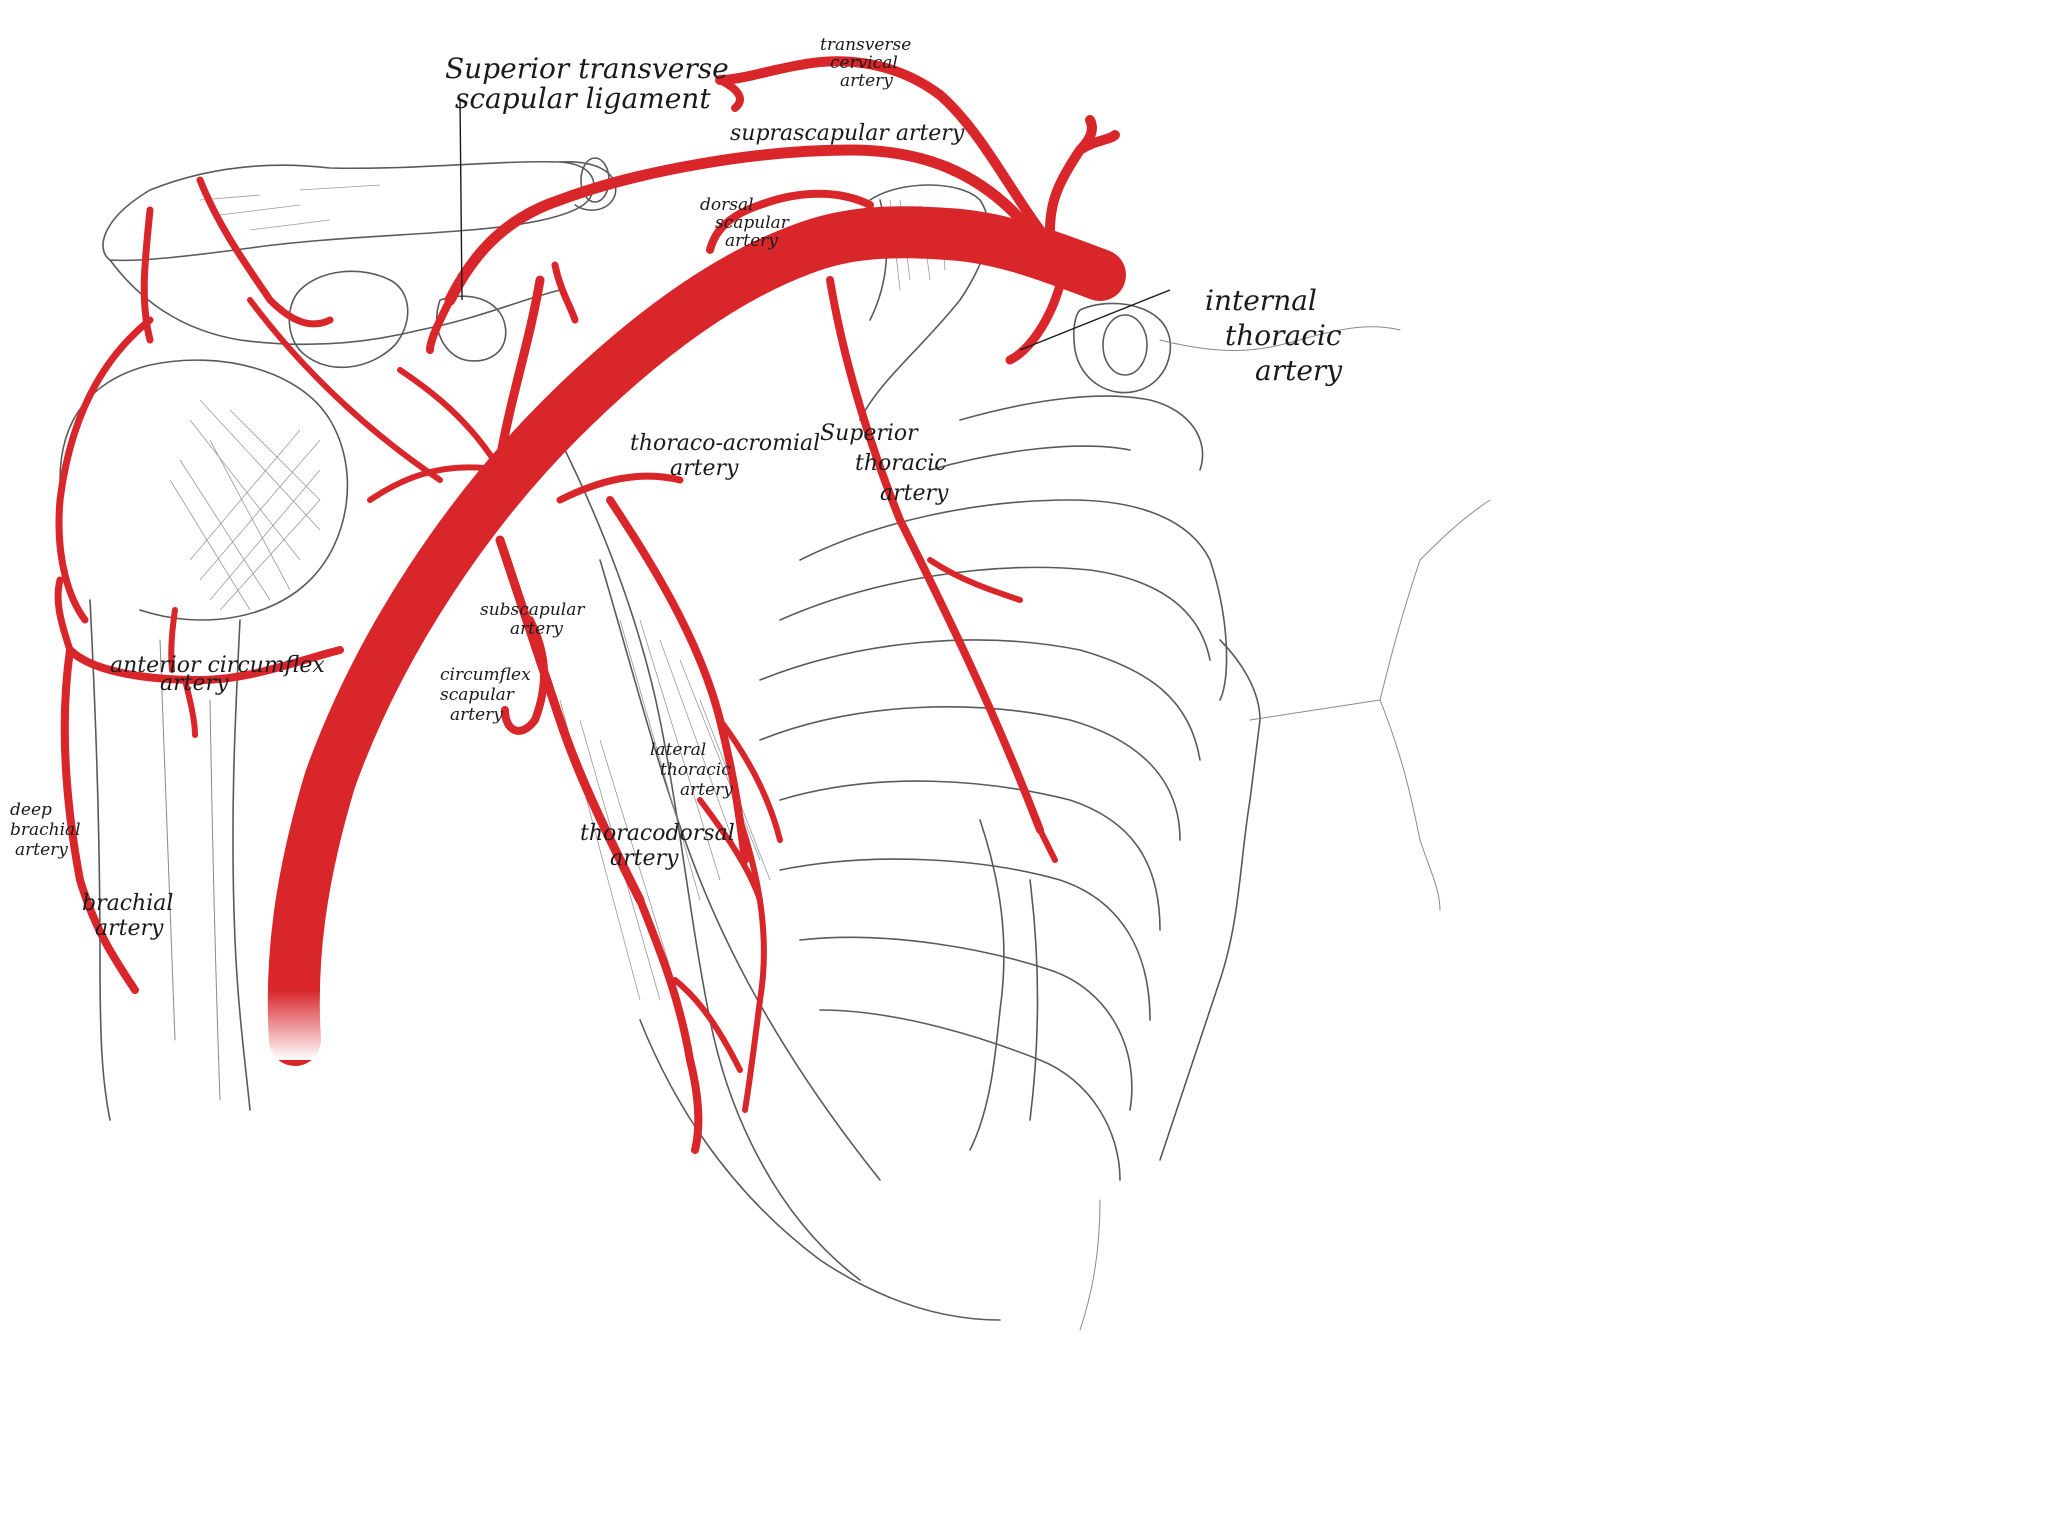 The width and height of the screenshot is (2048, 1536). Describe the element at coordinates (488, 695) in the screenshot. I see `label-circumflex-scapular-artery: circumflex scapular artery` at that location.